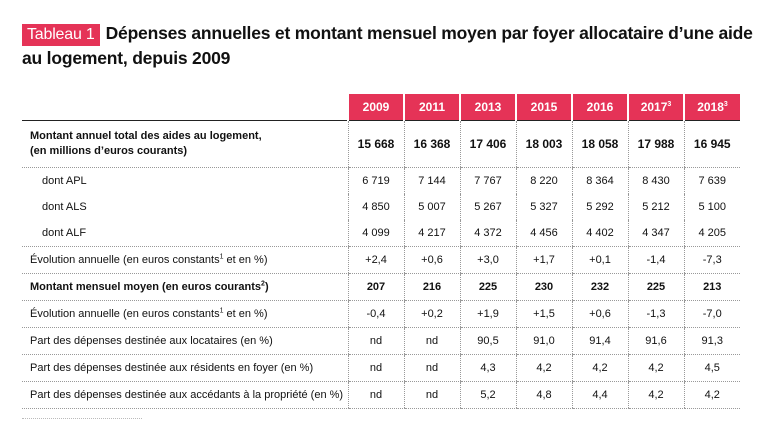  Describe the element at coordinates (711, 341) in the screenshot. I see `cell-value: 91,3` at that location.